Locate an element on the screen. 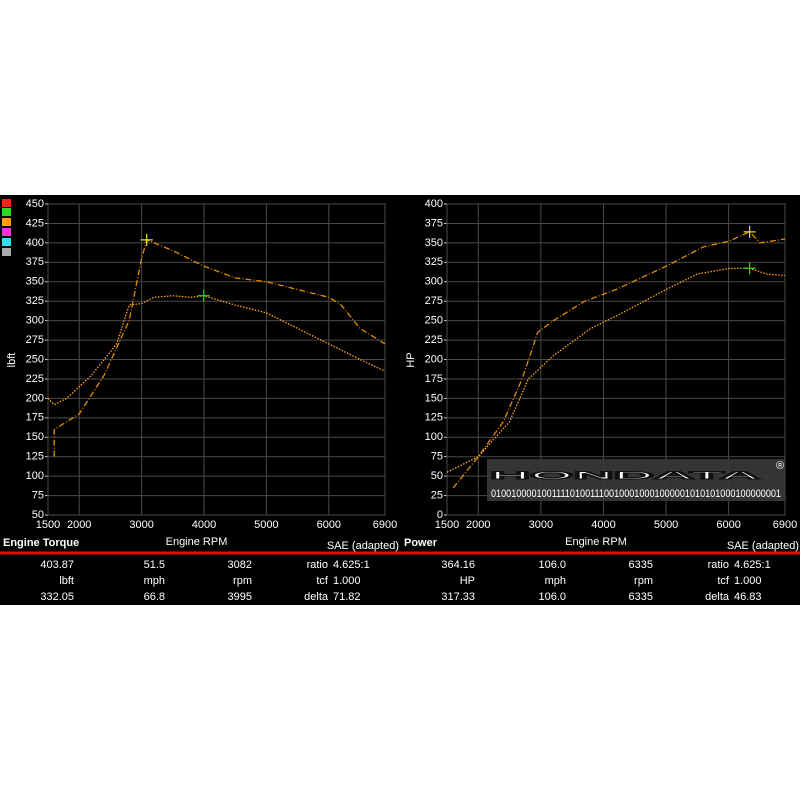 The width and height of the screenshot is (800, 800). chart-title: Power is located at coordinates (421, 543).